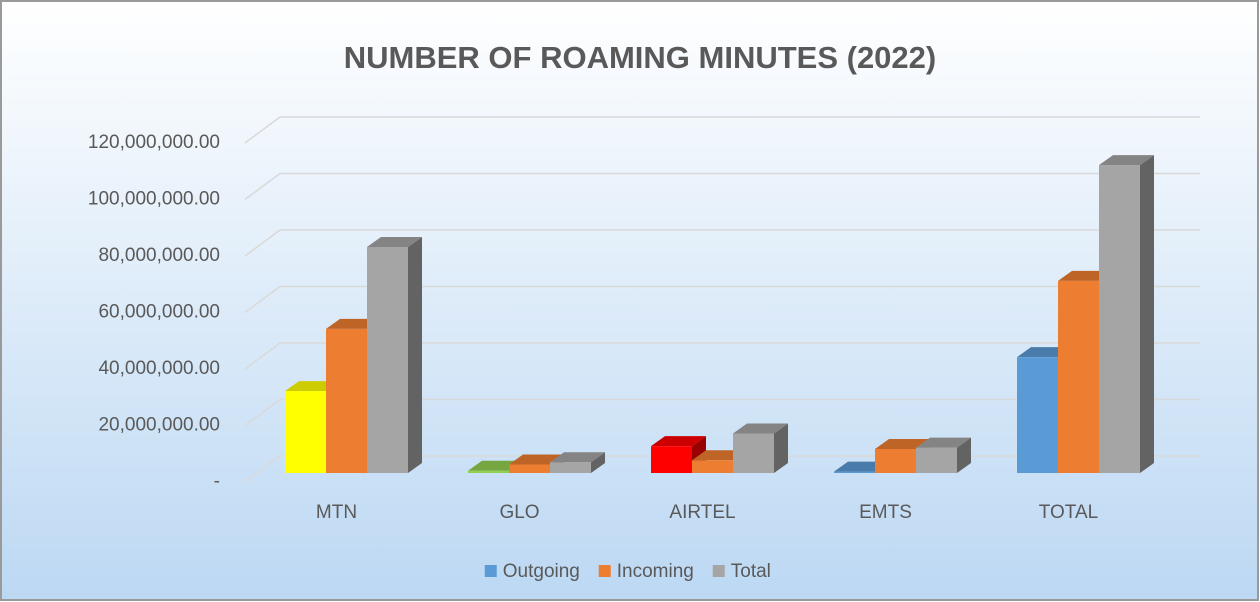  What do you see at coordinates (159, 425) in the screenshot?
I see `y-tick-label: 20,000,000.00` at bounding box center [159, 425].